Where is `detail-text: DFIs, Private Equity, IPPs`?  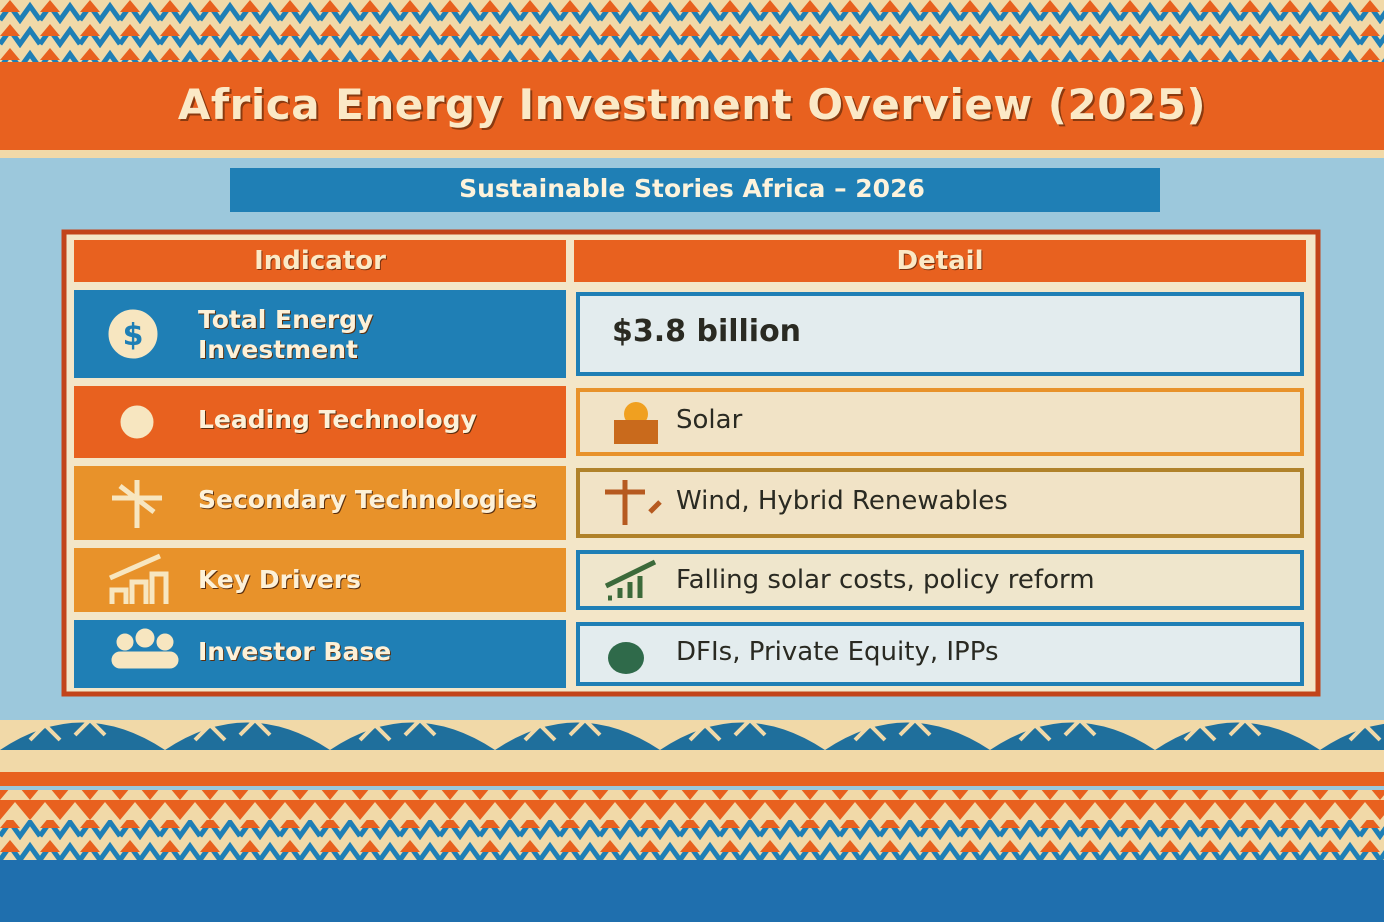
detail-text: DFIs, Private Equity, IPPs is located at coordinates (837, 652).